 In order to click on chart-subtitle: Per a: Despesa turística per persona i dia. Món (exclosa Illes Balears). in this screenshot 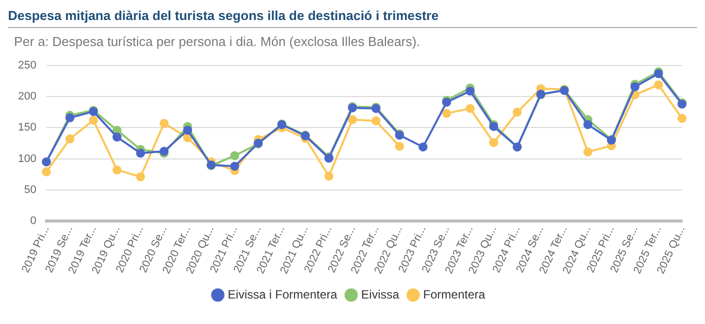, I will do `click(217, 41)`.